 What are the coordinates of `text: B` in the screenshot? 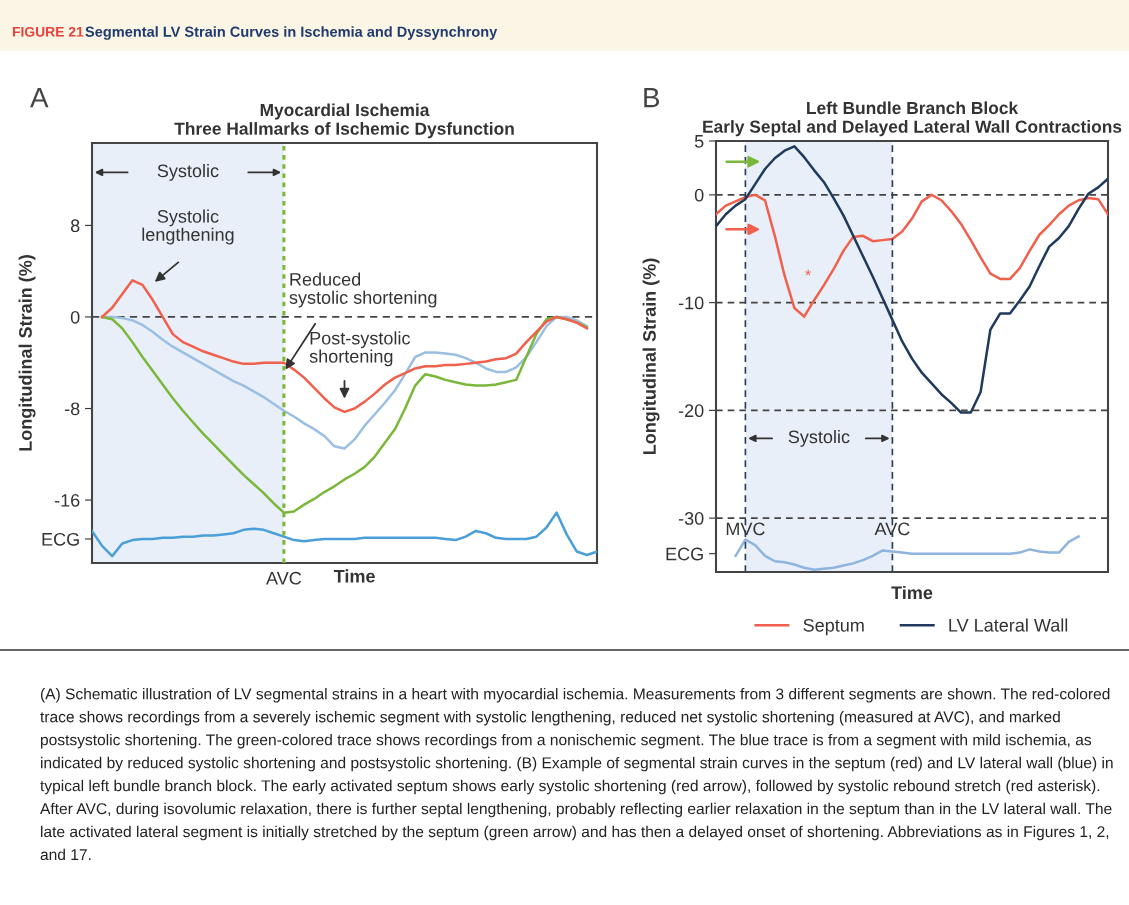 It's located at (652, 98).